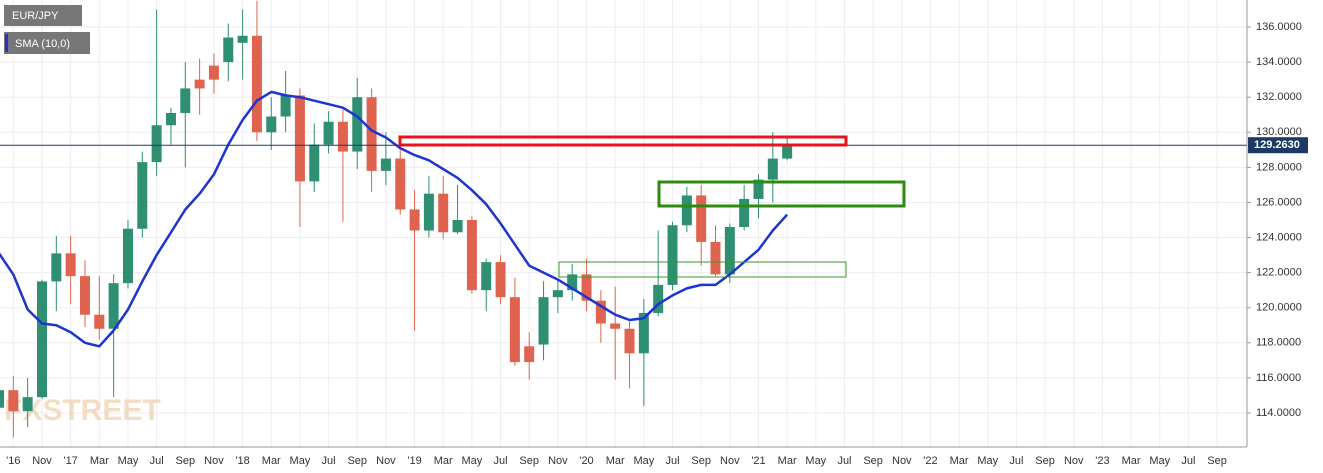 Image resolution: width=1323 pixels, height=473 pixels. I want to click on last-price-label: 129.2630, so click(1277, 145).